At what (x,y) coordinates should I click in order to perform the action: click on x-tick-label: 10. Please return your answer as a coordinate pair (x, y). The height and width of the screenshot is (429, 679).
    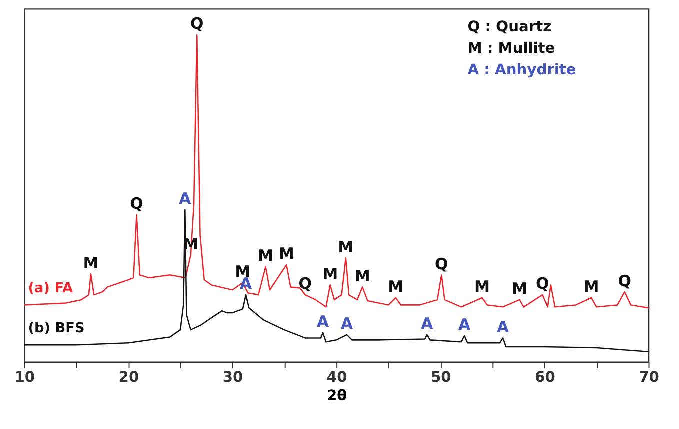
    Looking at the image, I should click on (25, 377).